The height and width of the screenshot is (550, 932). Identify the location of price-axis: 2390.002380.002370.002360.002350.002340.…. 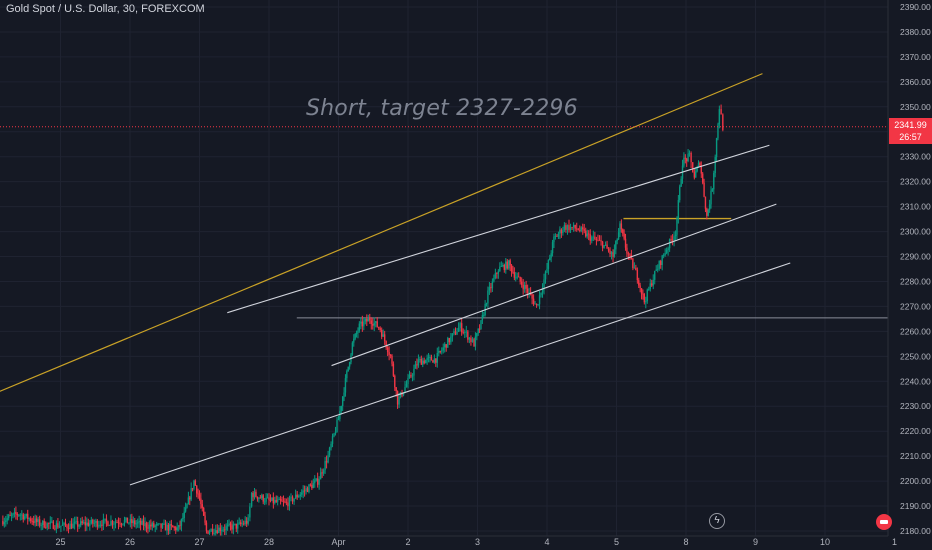
(909, 275).